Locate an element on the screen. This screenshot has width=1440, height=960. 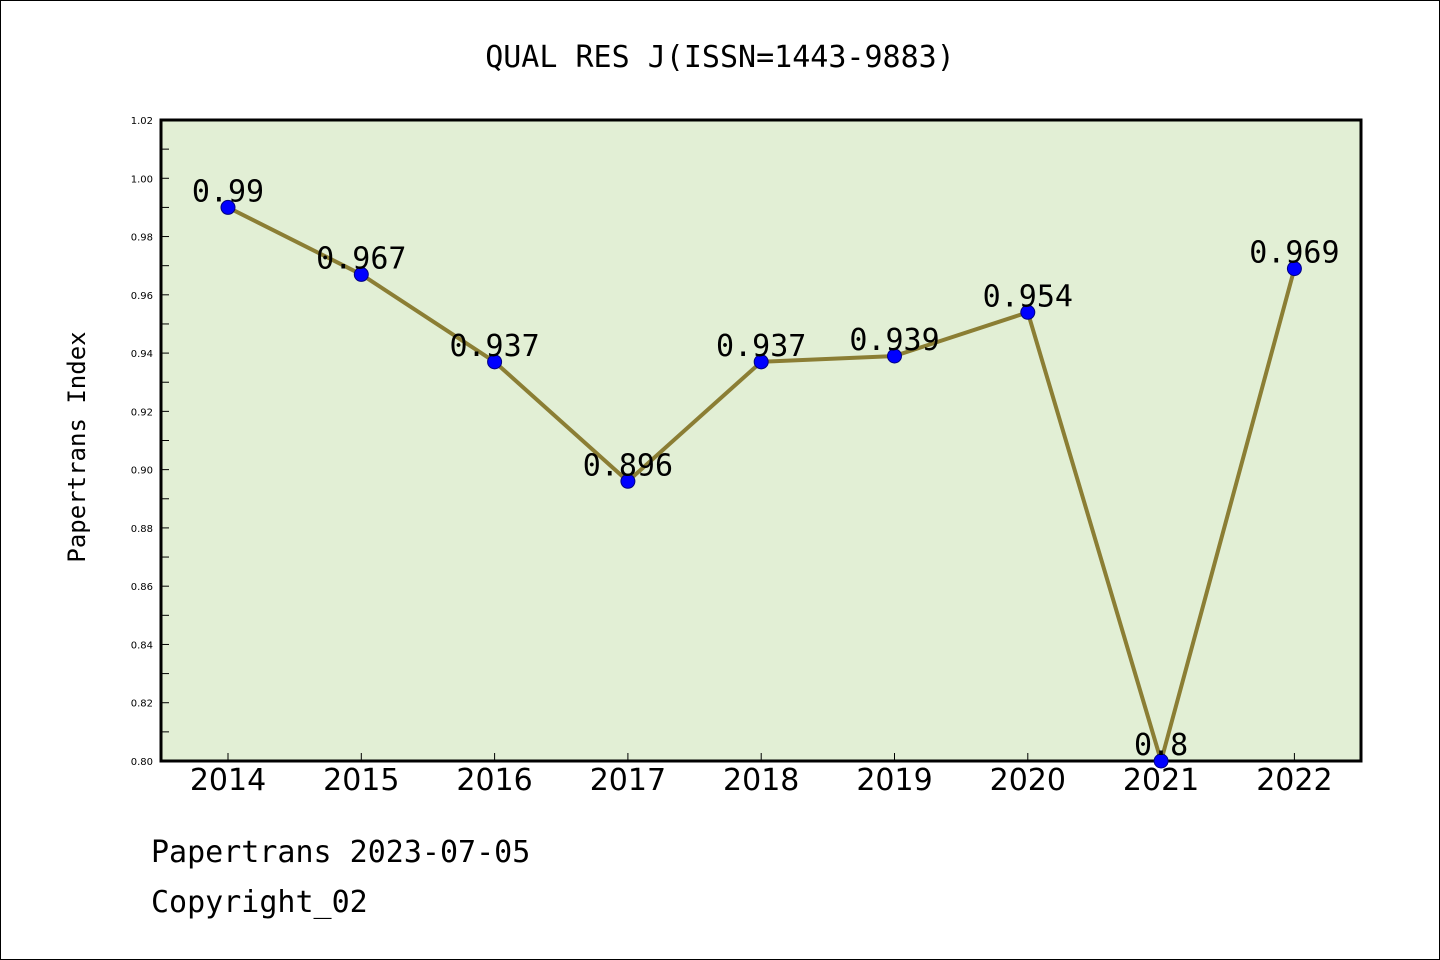
data-label: 0.967 is located at coordinates (361, 258).